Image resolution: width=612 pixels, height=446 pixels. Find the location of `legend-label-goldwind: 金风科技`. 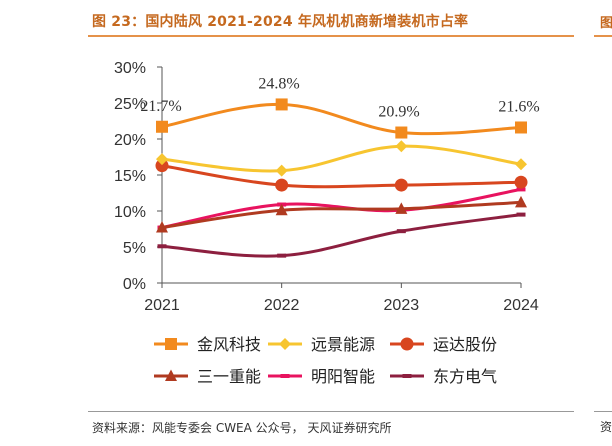

legend-label-goldwind: 金风科技 is located at coordinates (229, 344).